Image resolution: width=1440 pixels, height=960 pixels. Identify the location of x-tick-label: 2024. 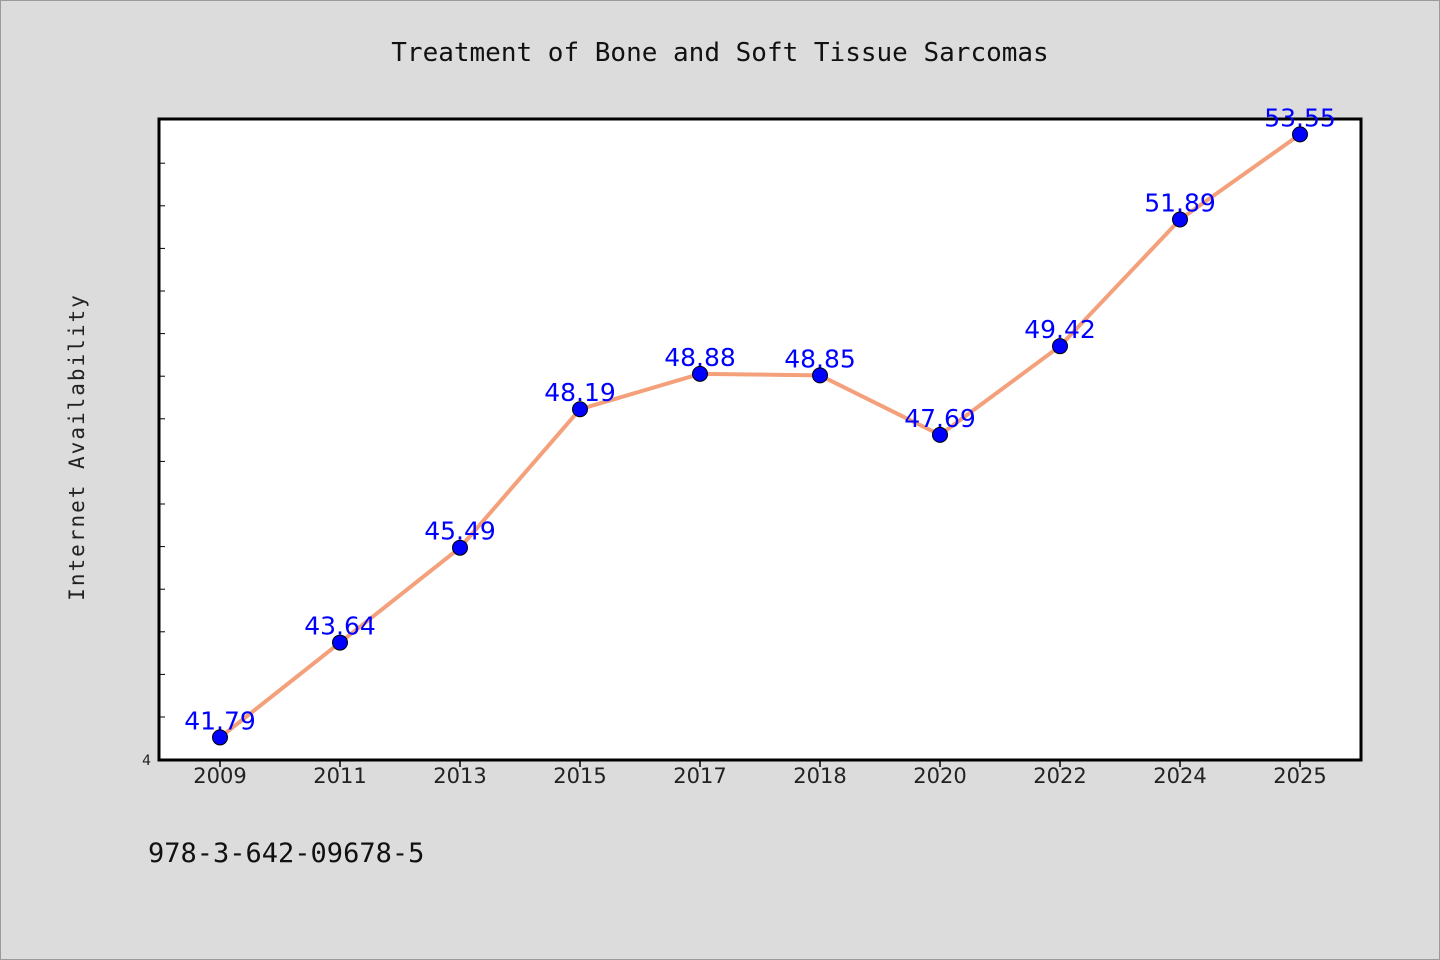
(1179, 776).